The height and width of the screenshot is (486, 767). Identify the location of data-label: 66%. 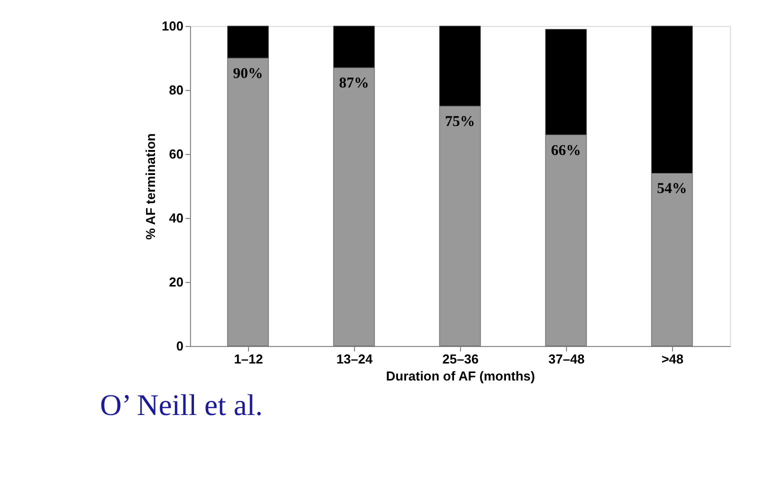
(566, 150).